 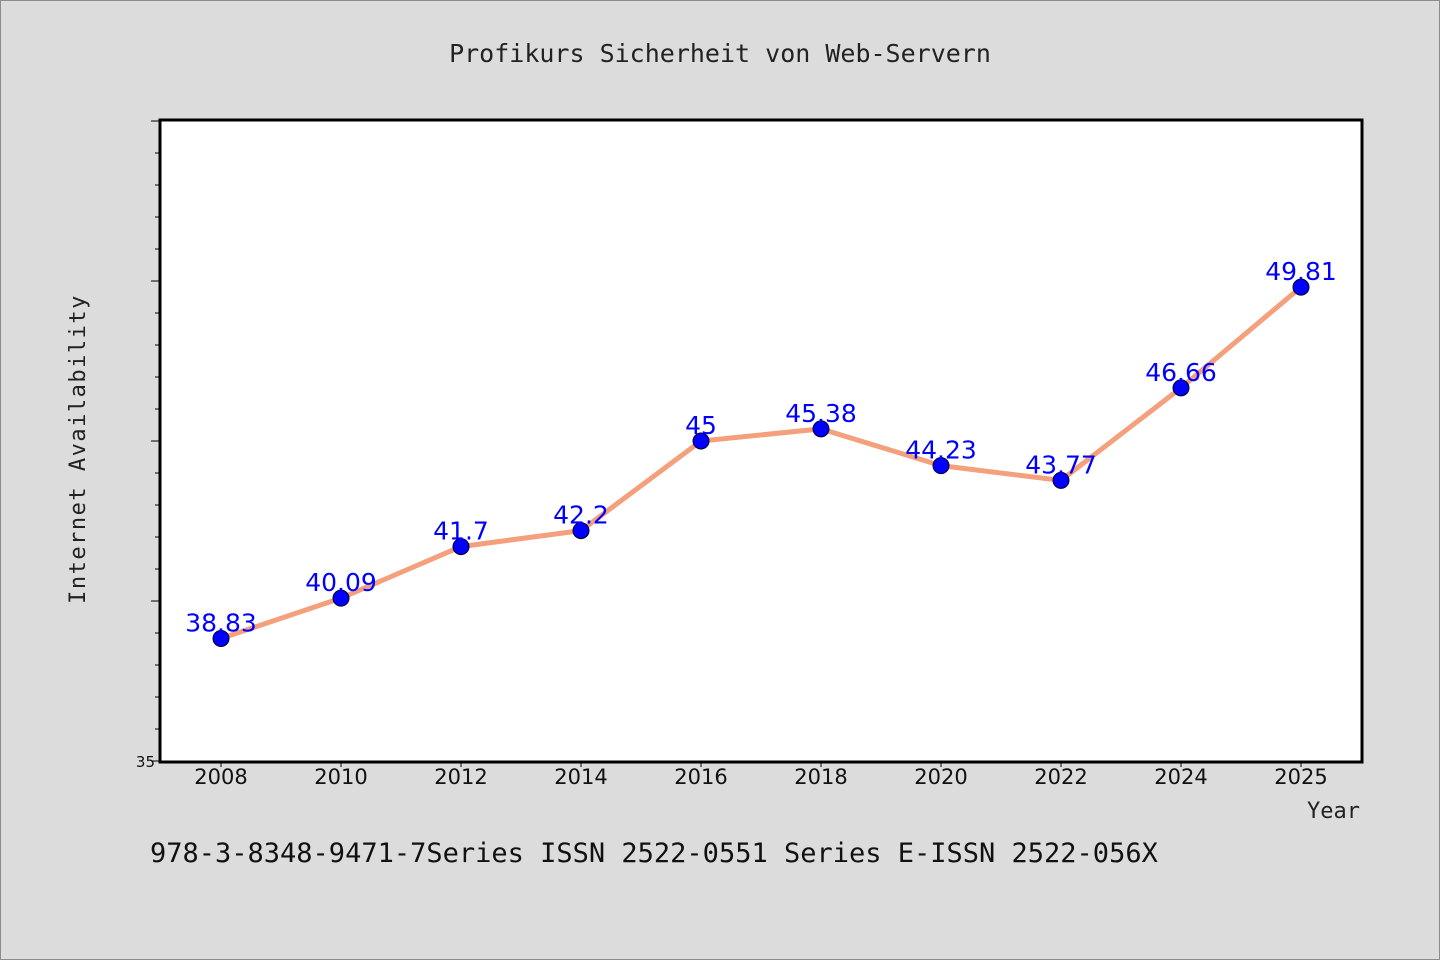 What do you see at coordinates (941, 450) in the screenshot?
I see `data-label: 44.23` at bounding box center [941, 450].